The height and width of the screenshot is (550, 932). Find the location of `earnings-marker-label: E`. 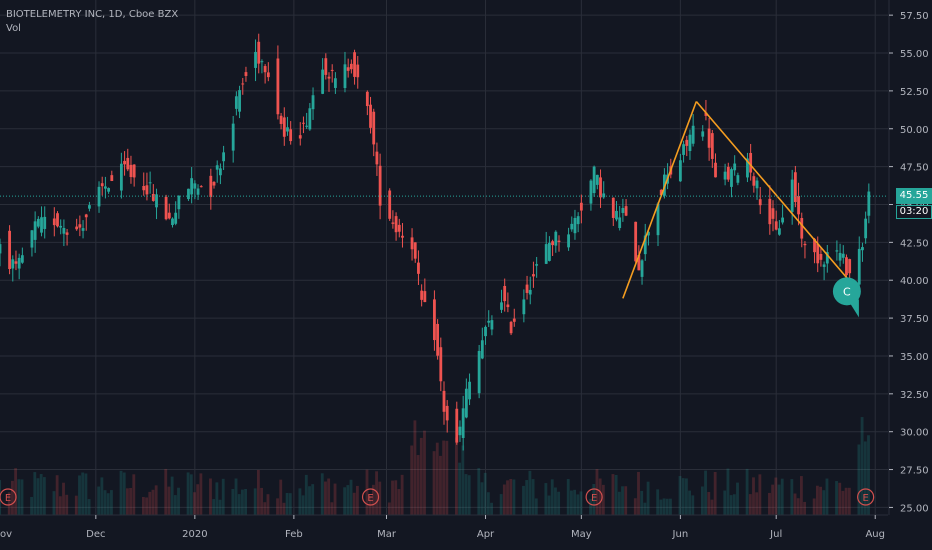

earnings-marker-label: E is located at coordinates (370, 498).